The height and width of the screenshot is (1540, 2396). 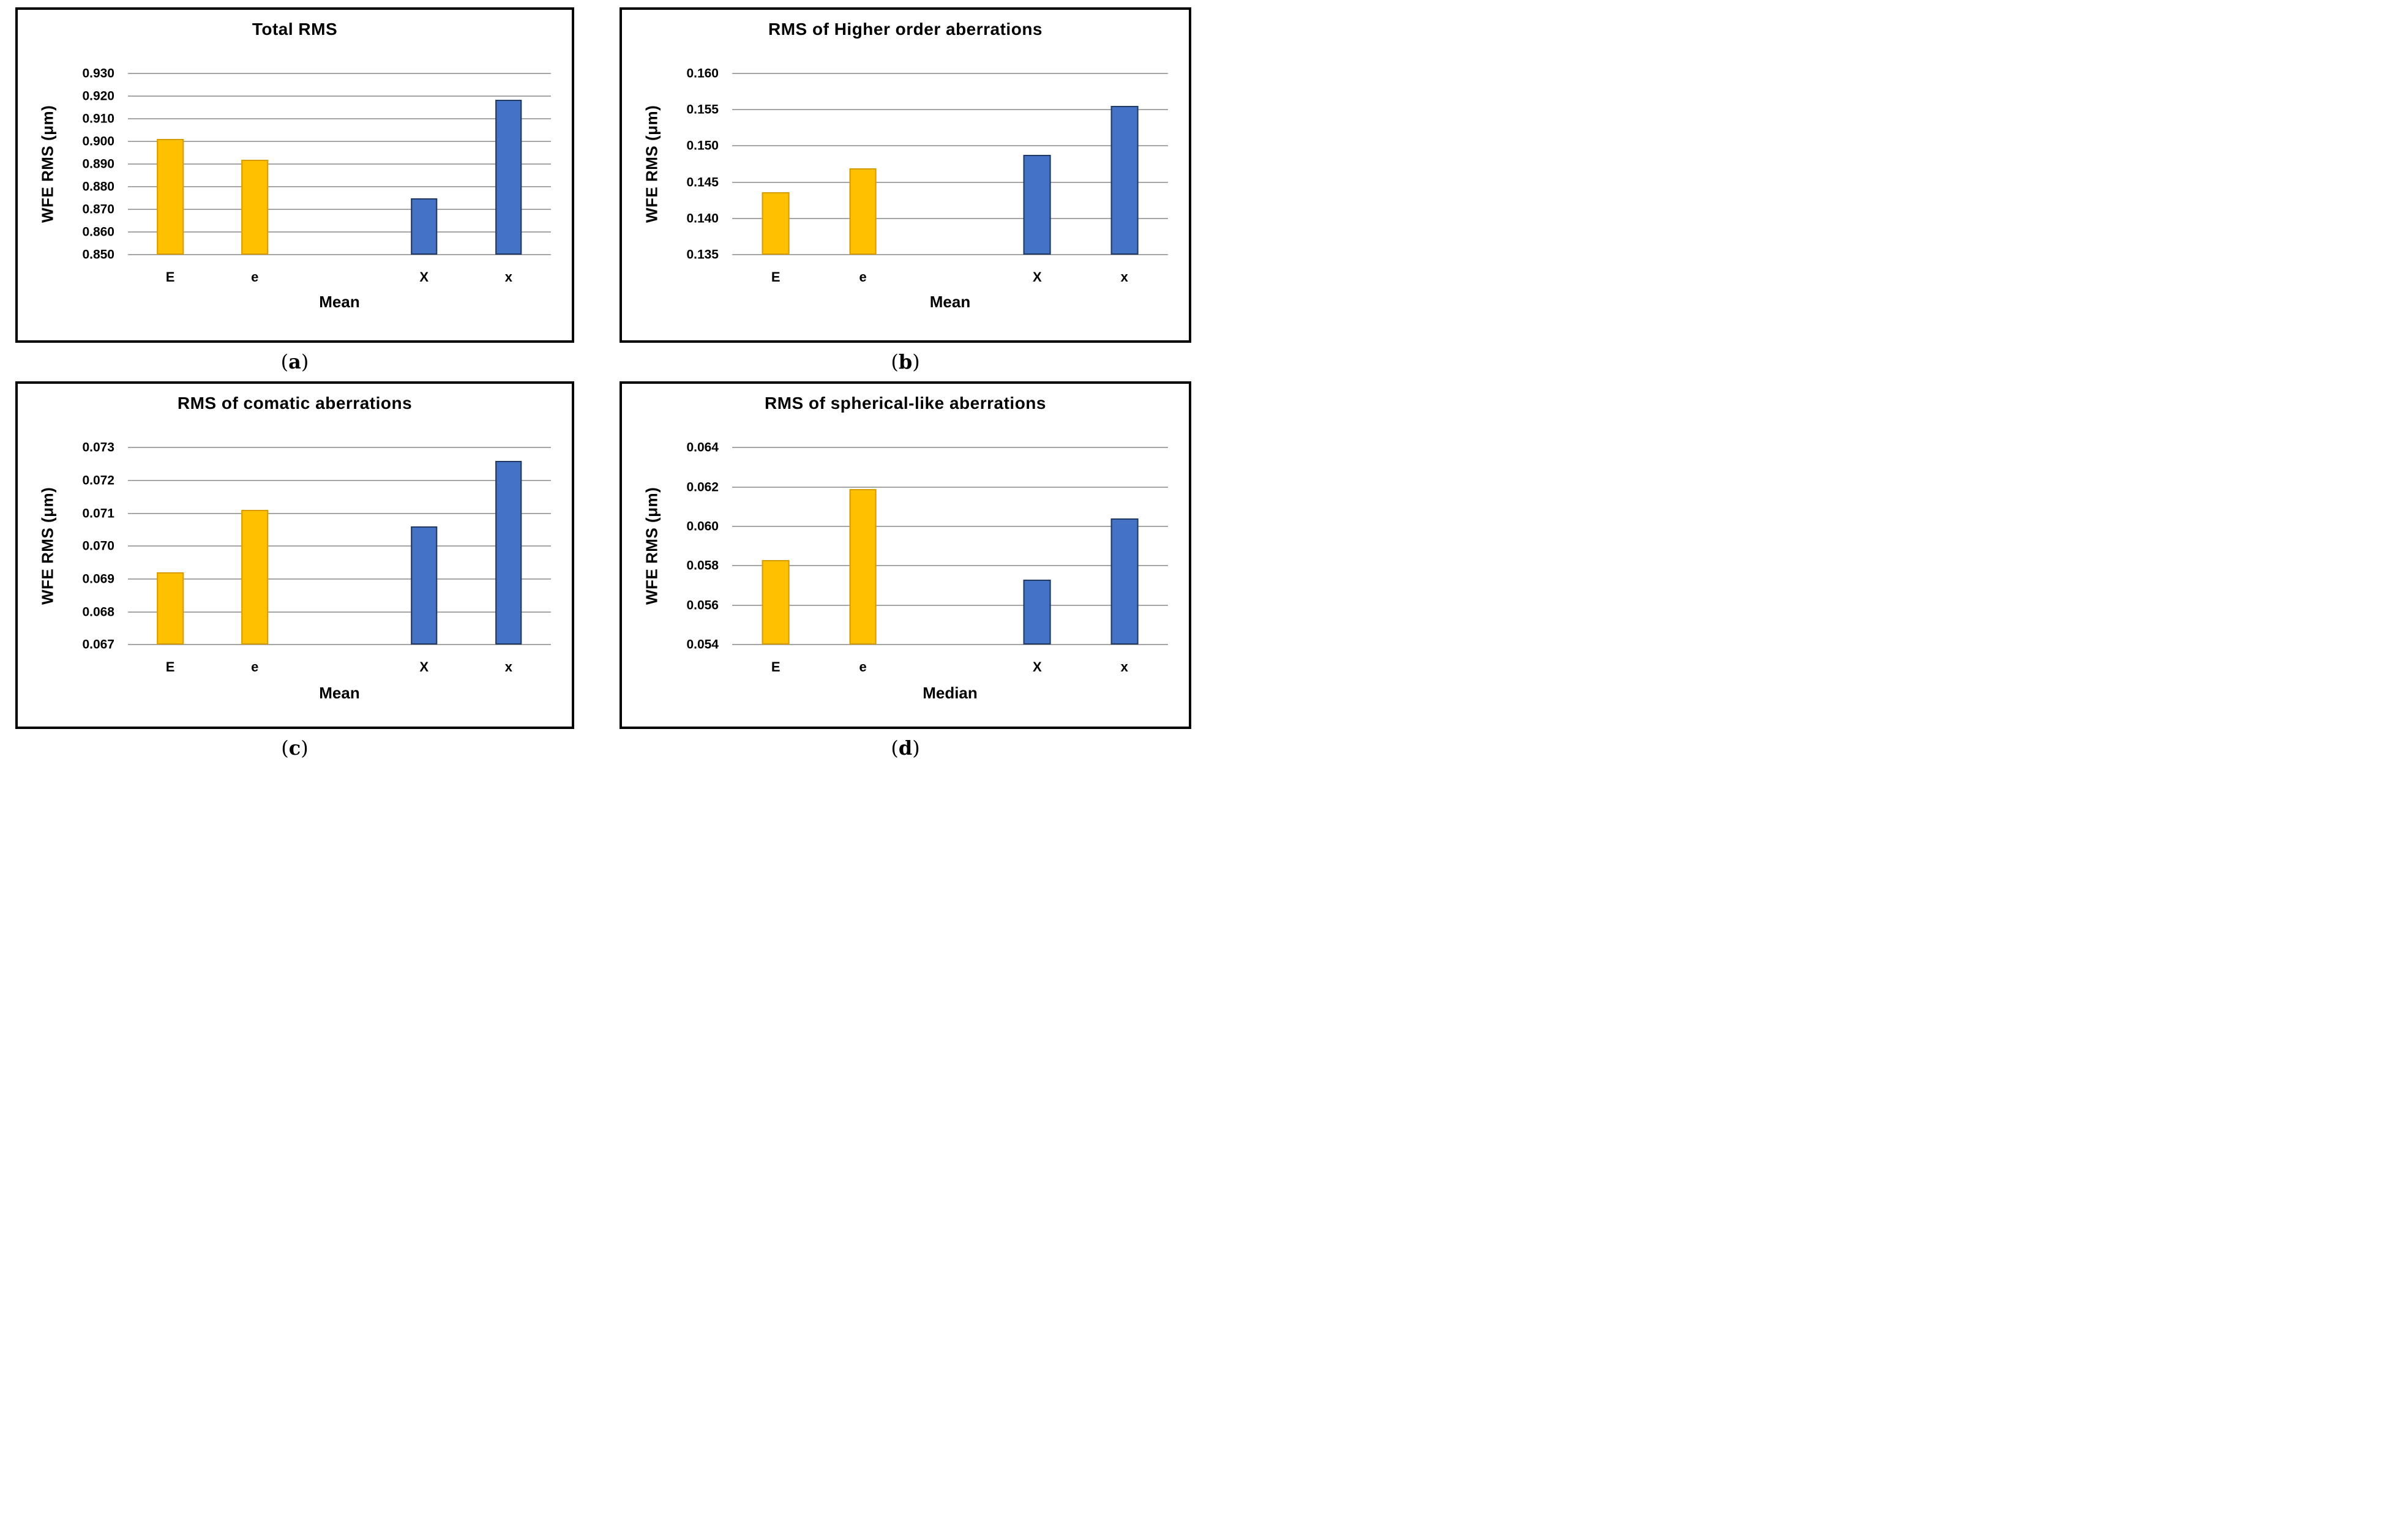 I want to click on y-tick-label: 0.145, so click(x=702, y=182).